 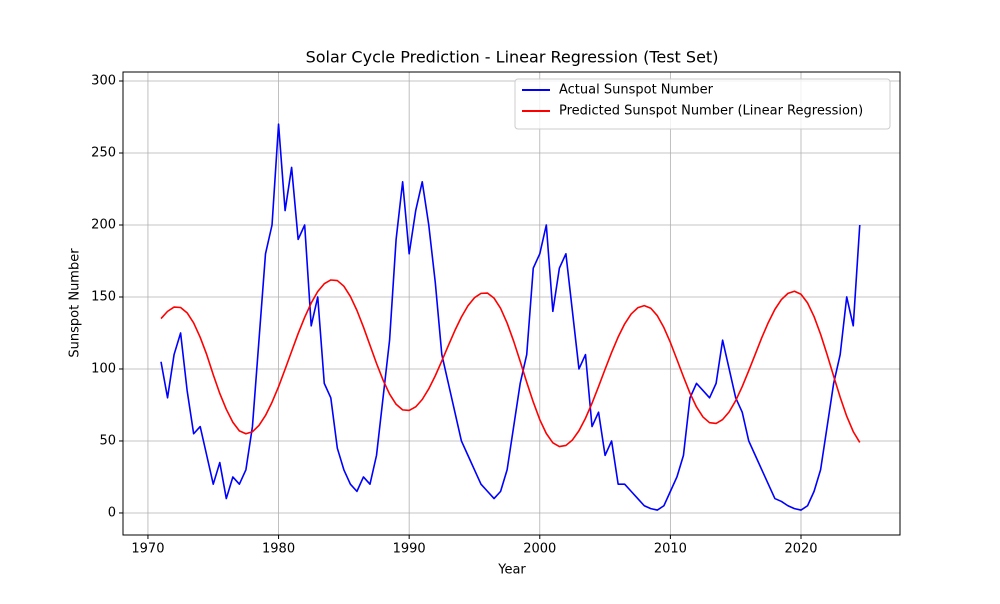 I want to click on x-tick-label: 2020, so click(x=800, y=549).